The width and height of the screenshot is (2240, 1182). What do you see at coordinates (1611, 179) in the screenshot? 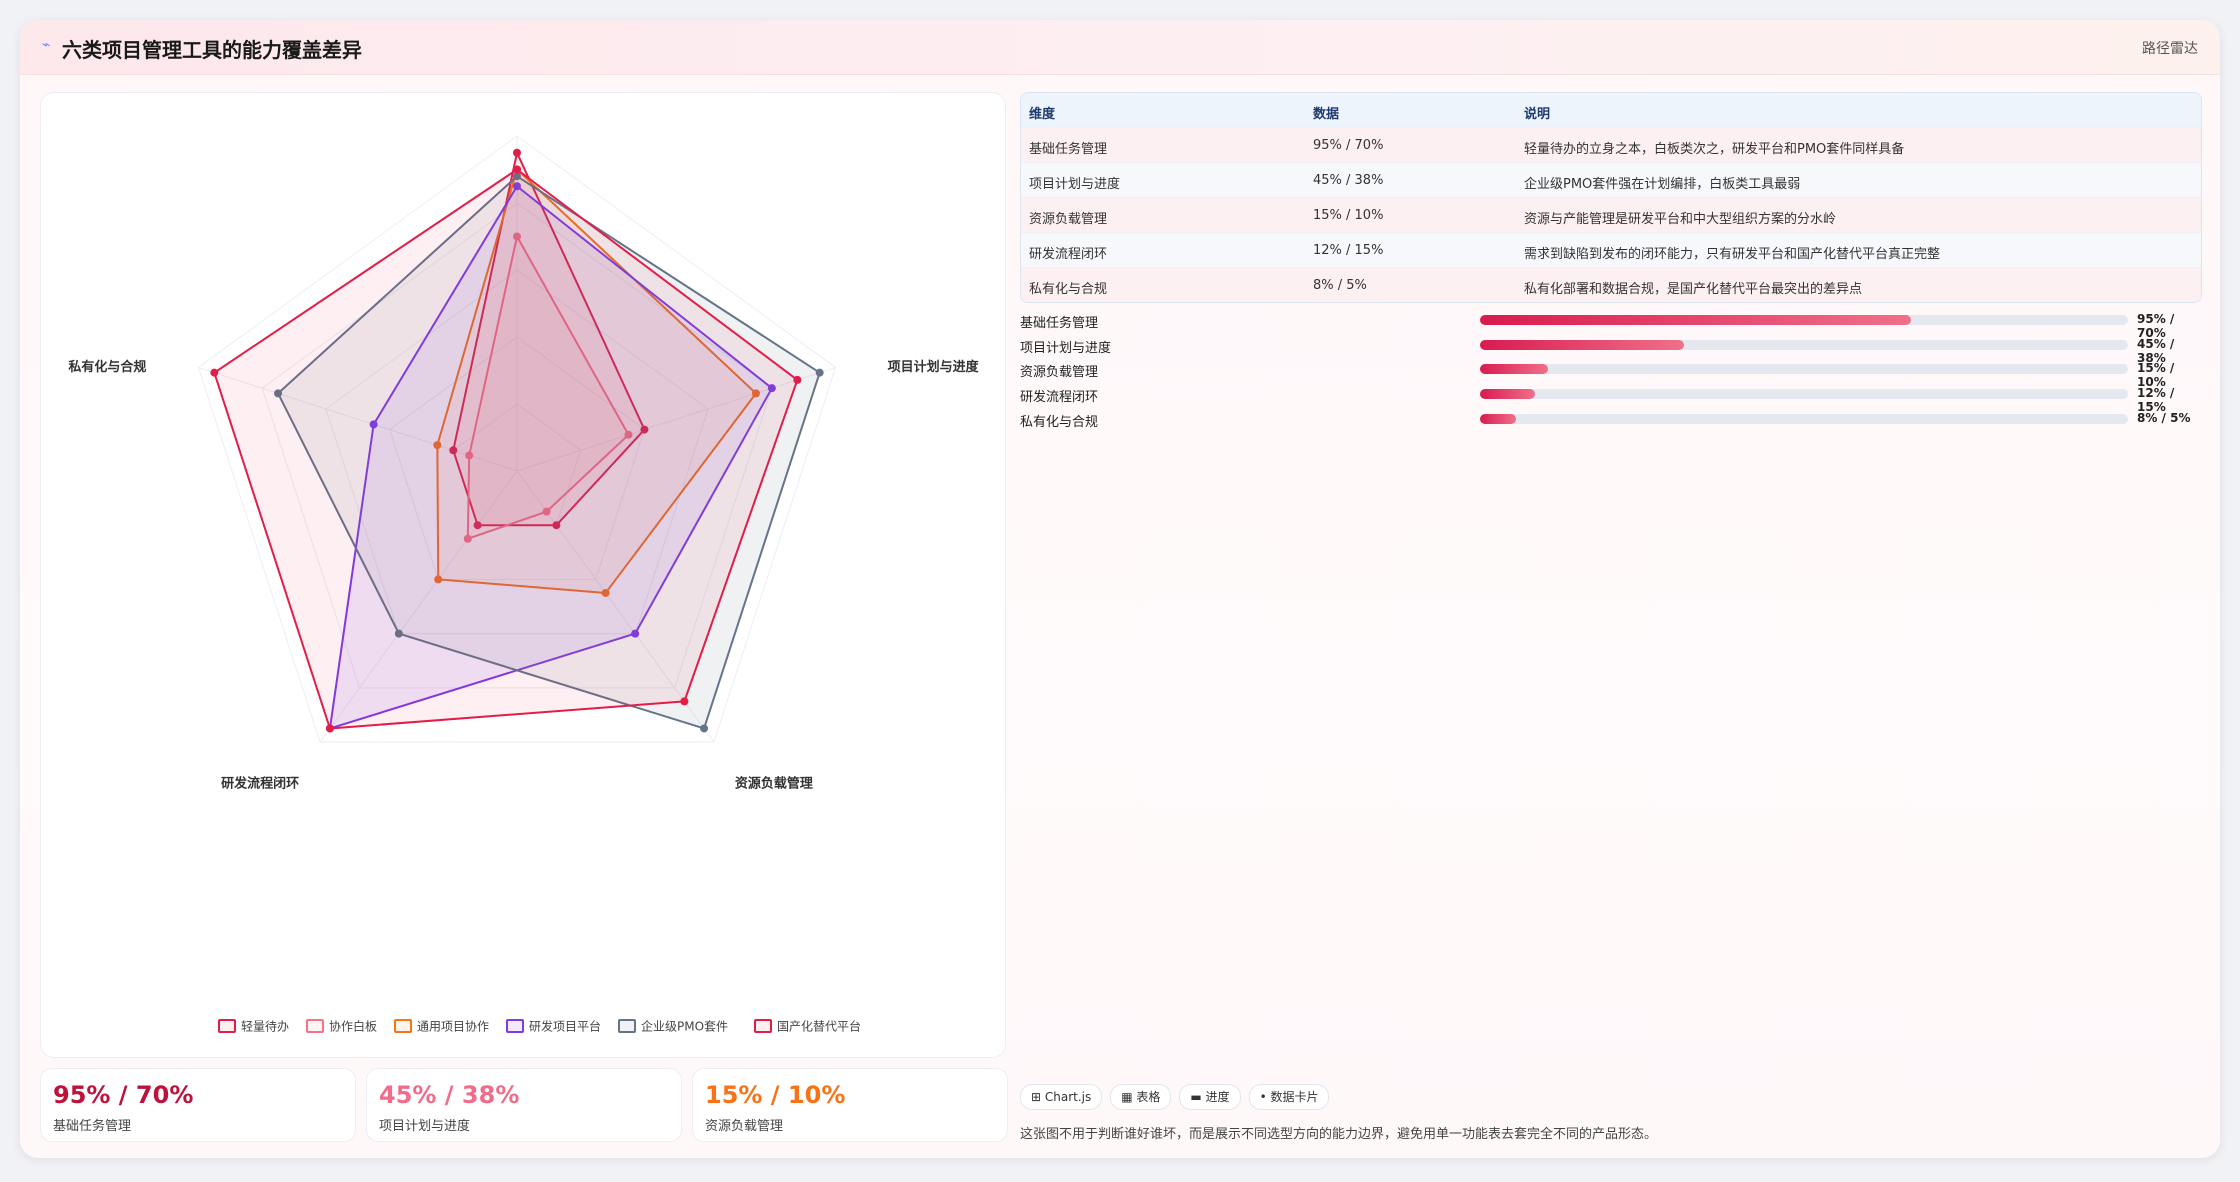
I see `table-row: 项目计划与进度 45% / 38% 企业级PMO套件强在计划编排，白板类工具最弱` at bounding box center [1611, 179].